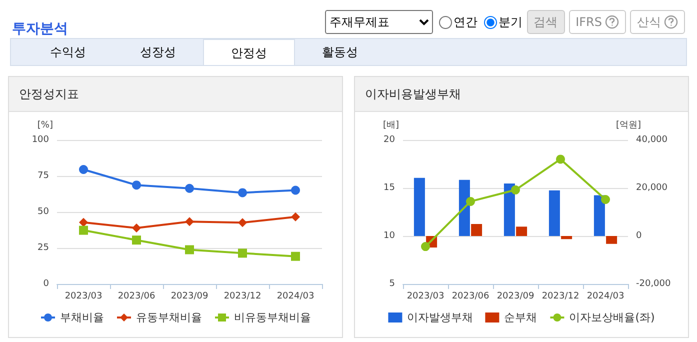 Image resolution: width=697 pixels, height=342 pixels. What do you see at coordinates (158, 52) in the screenshot?
I see `text: 성장성` at bounding box center [158, 52].